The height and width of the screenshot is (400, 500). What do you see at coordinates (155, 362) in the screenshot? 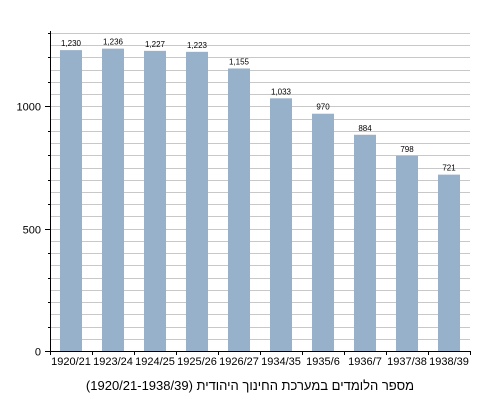
I see `x-tick-label: 1924/25` at bounding box center [155, 362].